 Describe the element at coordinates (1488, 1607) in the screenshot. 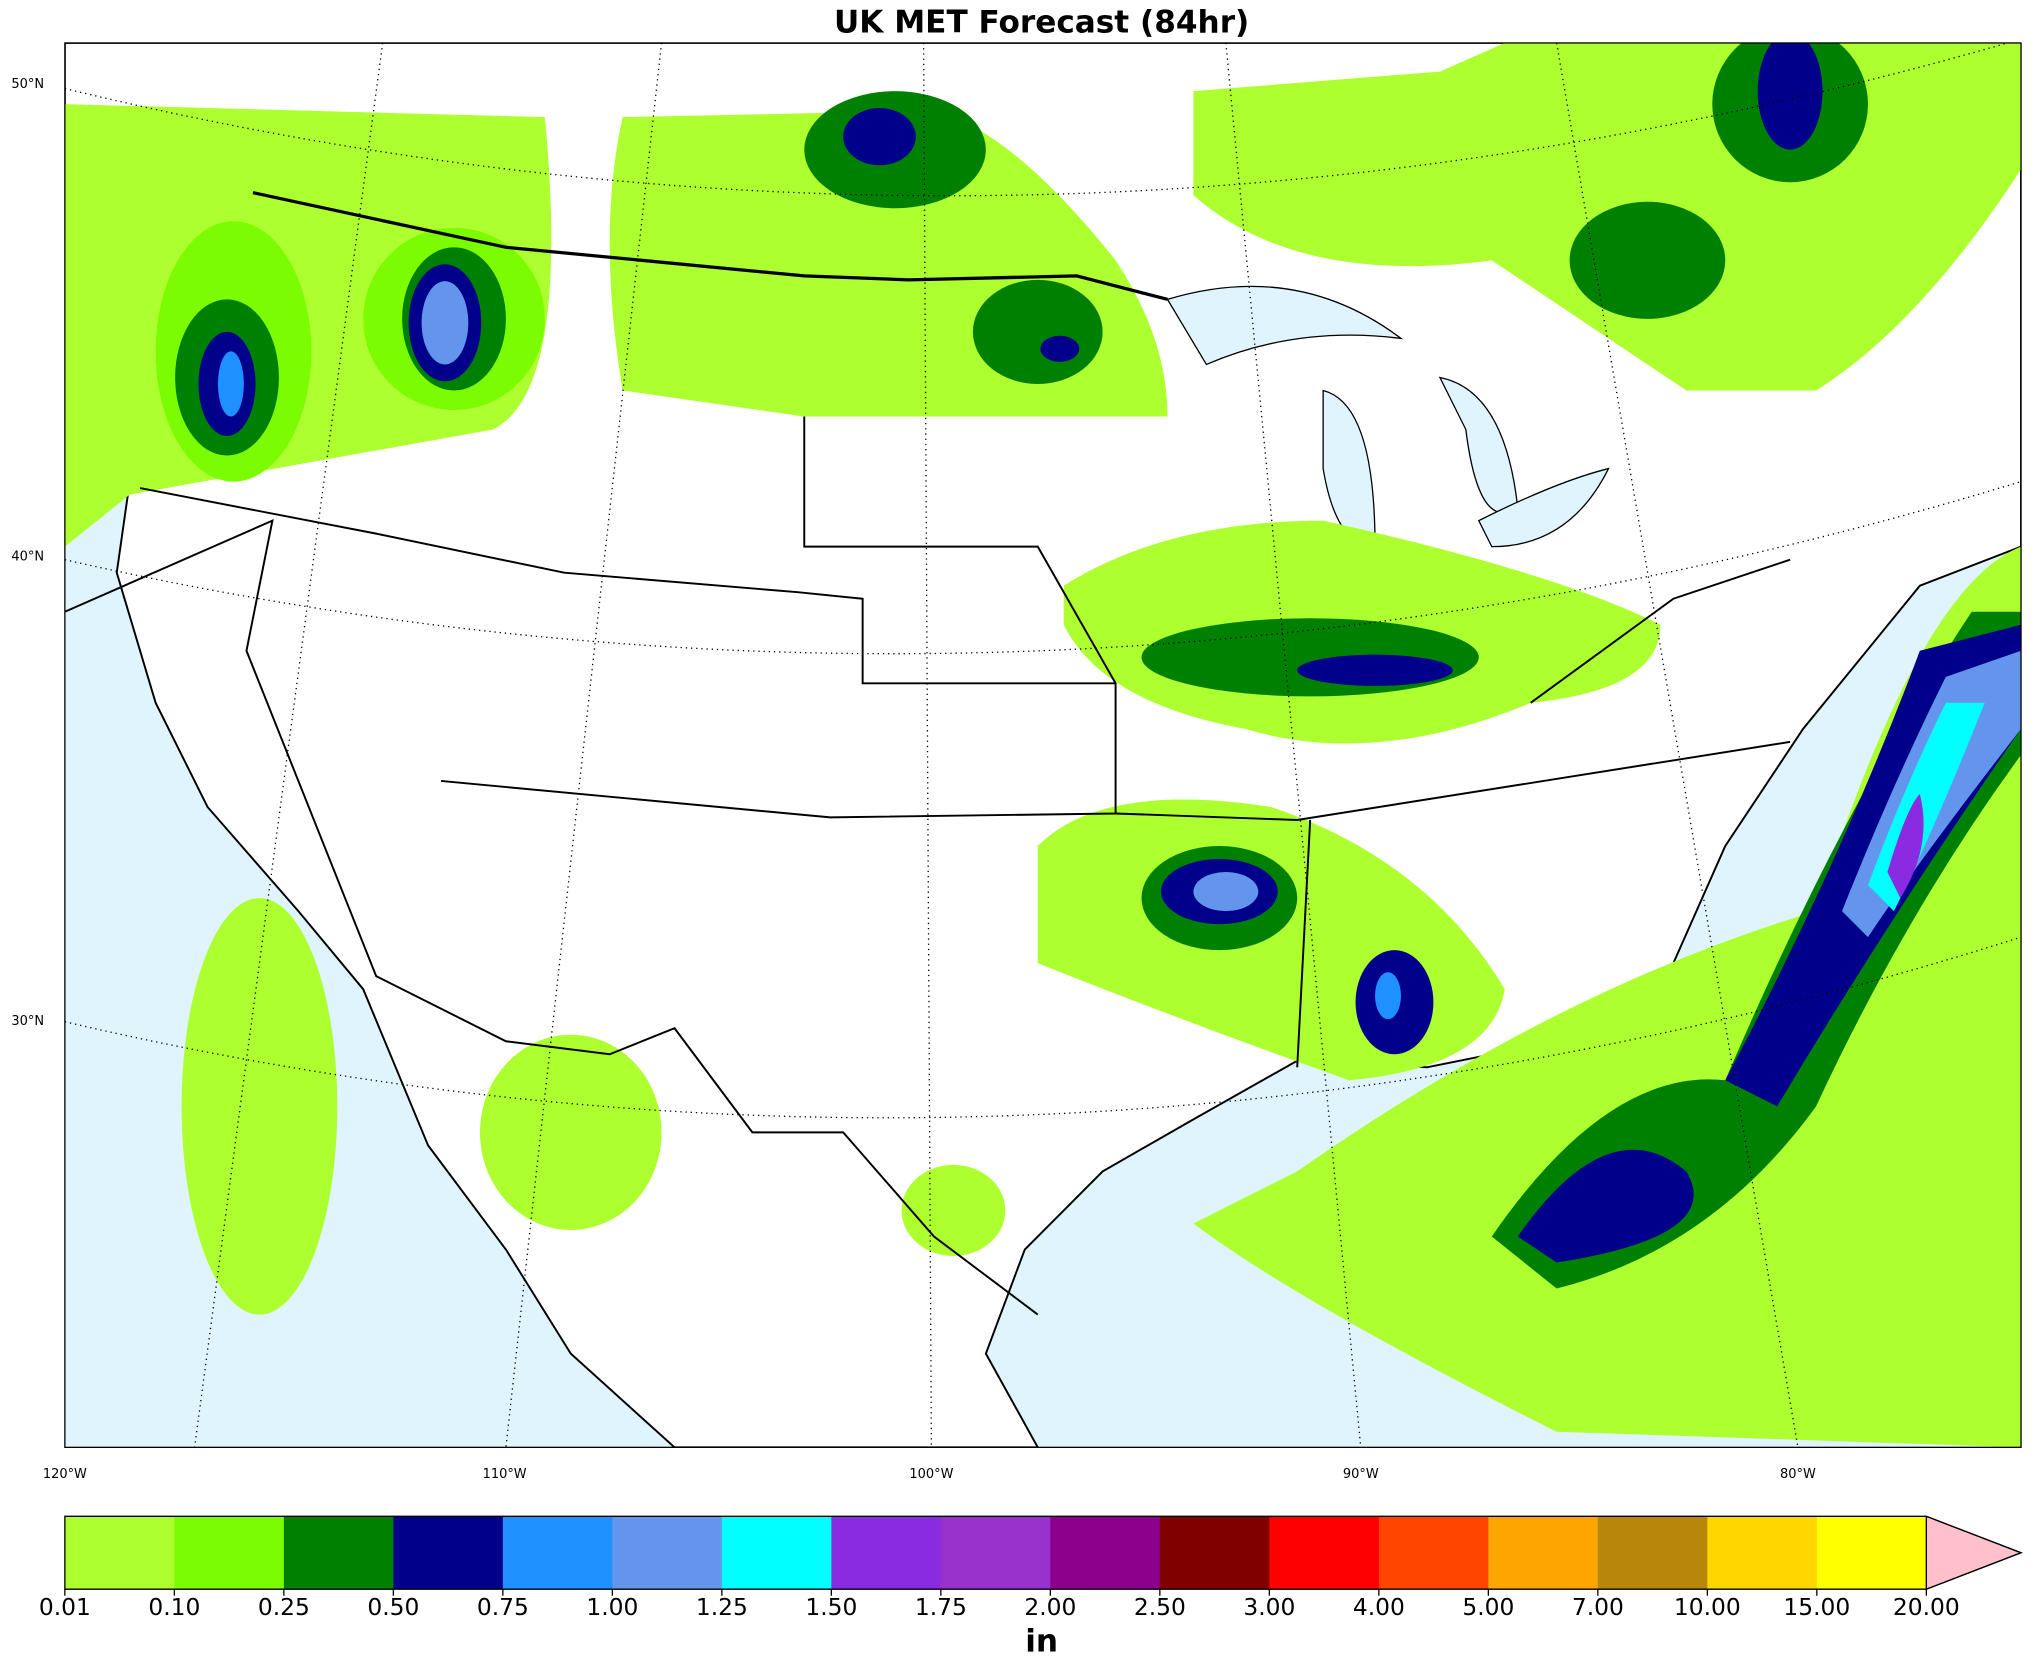

I see `colorbar-tick-label: 5.00` at that location.